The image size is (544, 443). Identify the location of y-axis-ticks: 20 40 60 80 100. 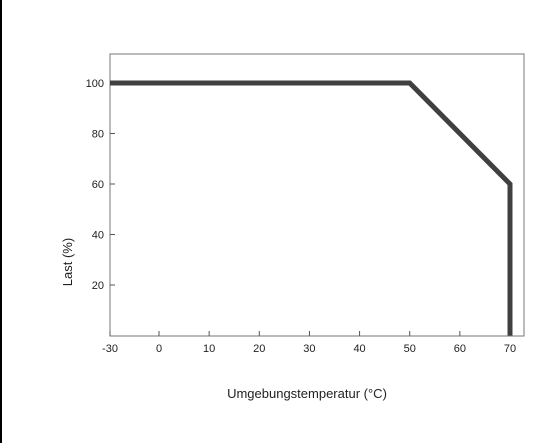
(100, 185).